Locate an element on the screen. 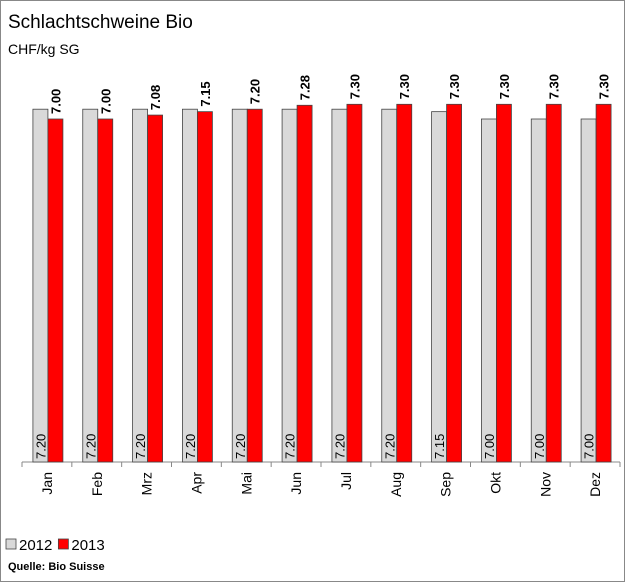 This screenshot has height=582, width=625. subtitle: CHF/kg SG is located at coordinates (44, 49).